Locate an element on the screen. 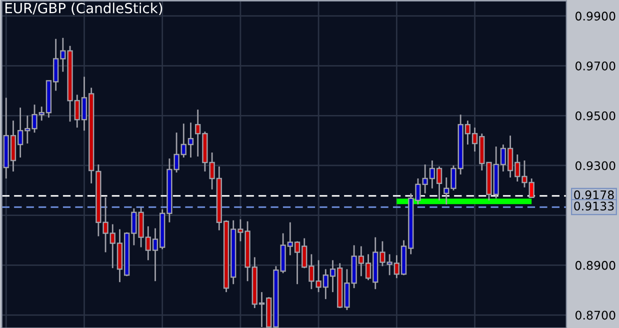 The height and width of the screenshot is (328, 619). ref-line-label: 0.9178 is located at coordinates (594, 195).